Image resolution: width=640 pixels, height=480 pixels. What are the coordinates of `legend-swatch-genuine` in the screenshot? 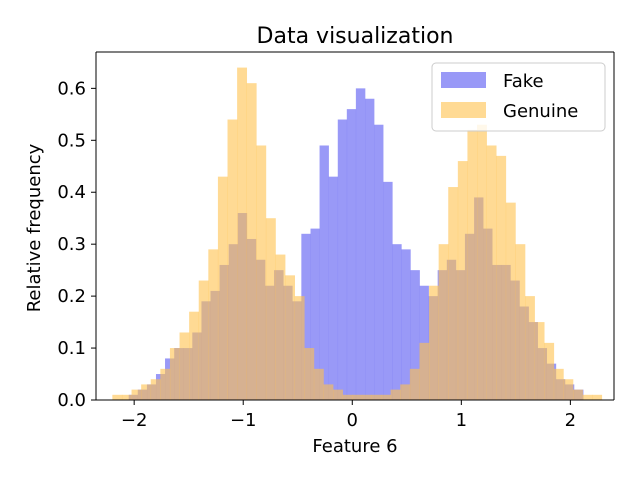 It's located at (463, 110).